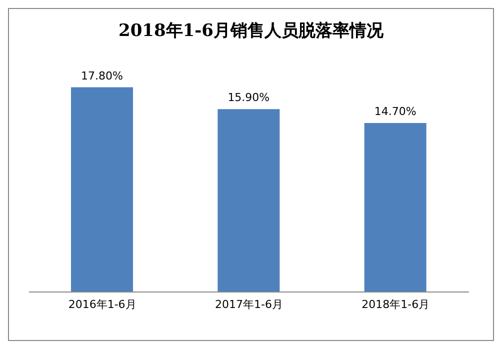 This screenshot has height=347, width=500. What do you see at coordinates (251, 31) in the screenshot?
I see `chart-title: 2018年1-6月销售人员脱落率情况` at bounding box center [251, 31].